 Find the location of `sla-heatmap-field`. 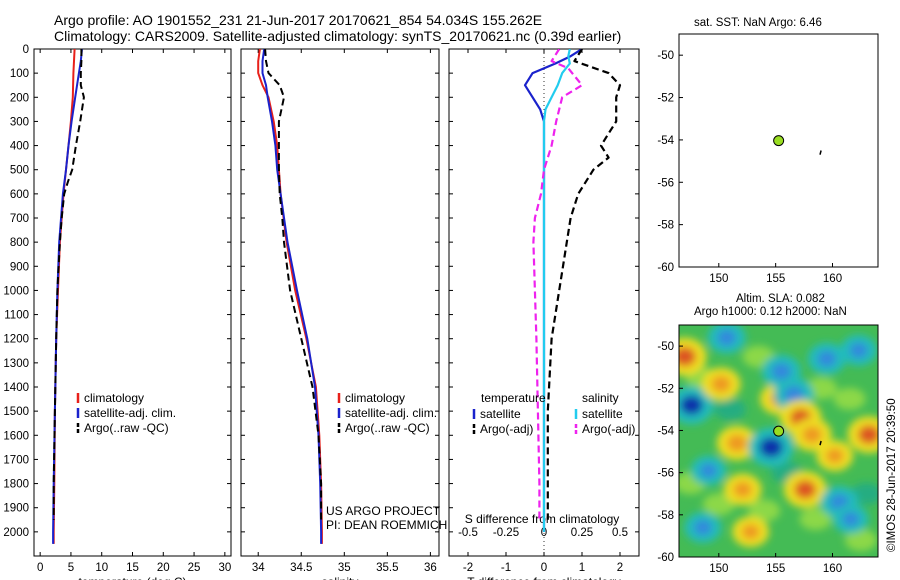

sla-heatmap-field is located at coordinates (778, 438).